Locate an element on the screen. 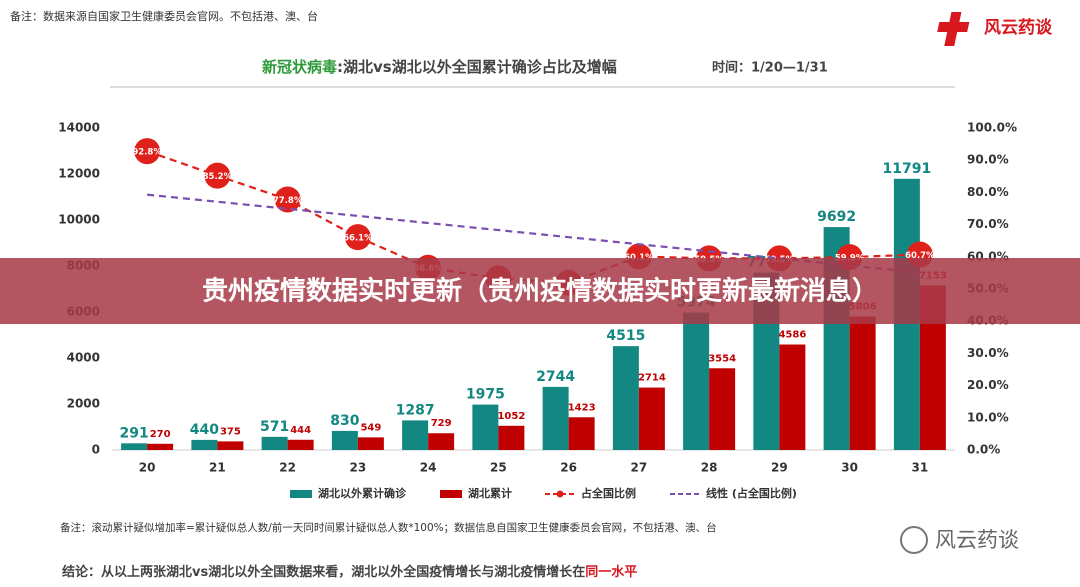  legend-marker is located at coordinates (560, 494).